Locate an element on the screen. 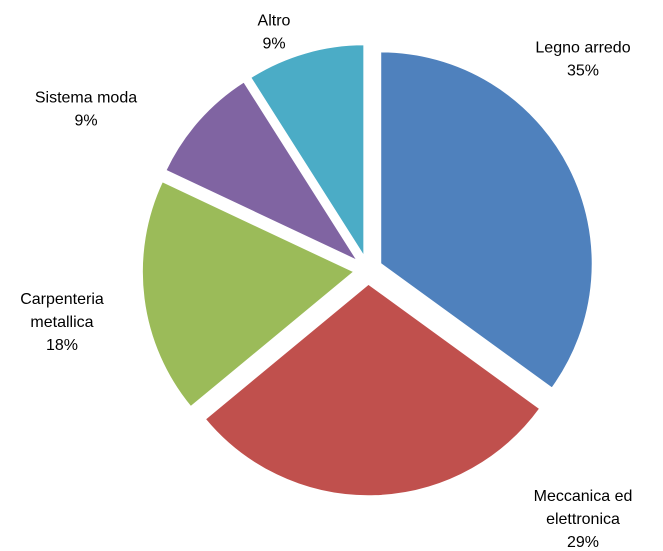  slice-label: Carpenteria metallica is located at coordinates (62, 311).